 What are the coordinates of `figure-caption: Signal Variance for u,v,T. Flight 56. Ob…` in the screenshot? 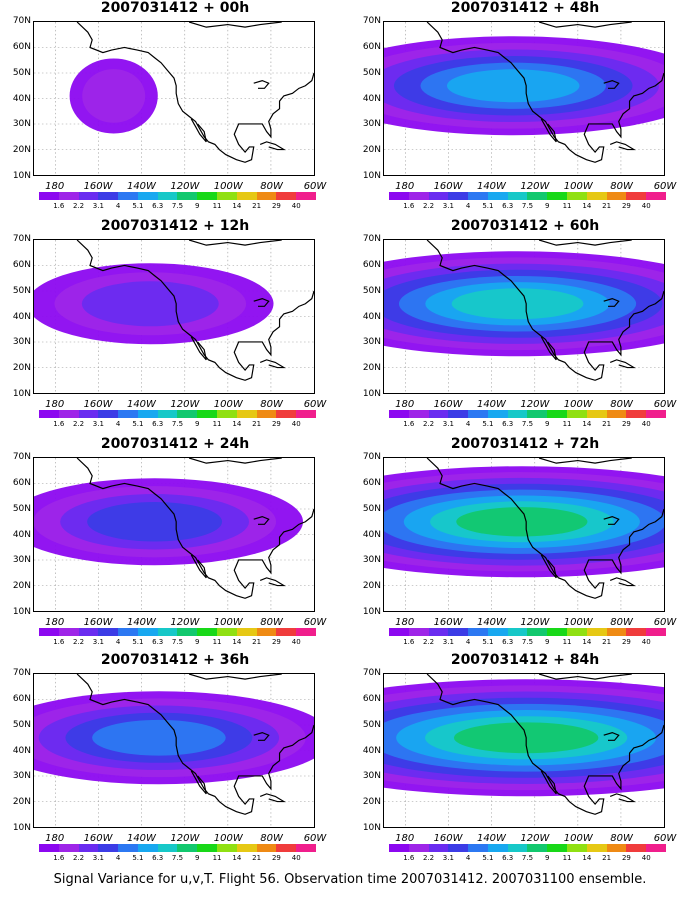 It's located at (350, 879).